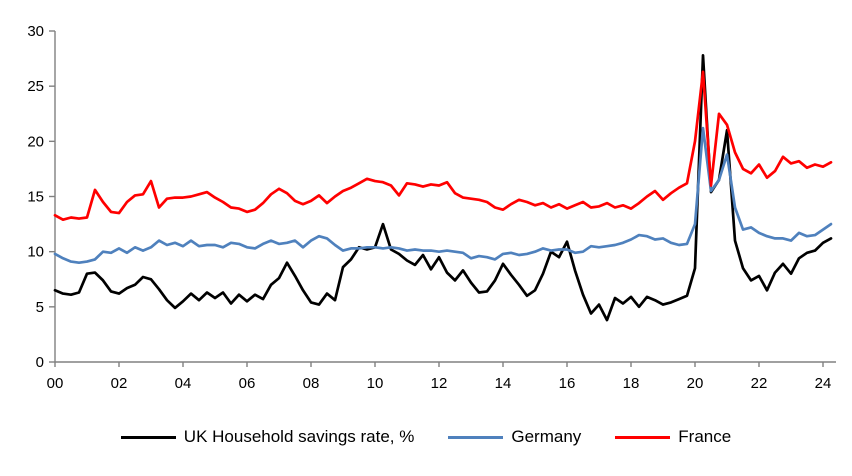 The width and height of the screenshot is (852, 476). Describe the element at coordinates (439, 383) in the screenshot. I see `x-tick-label: 12` at that location.